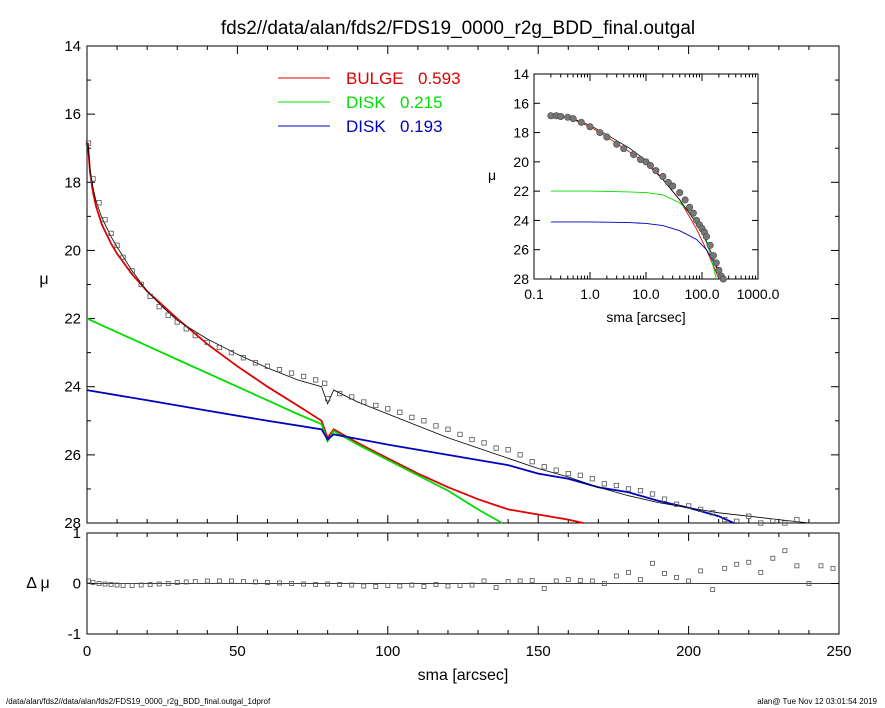  What do you see at coordinates (817, 701) in the screenshot?
I see `footer-timestamp: alan@ Tue Nov 12 03:01:54 2019` at bounding box center [817, 701].